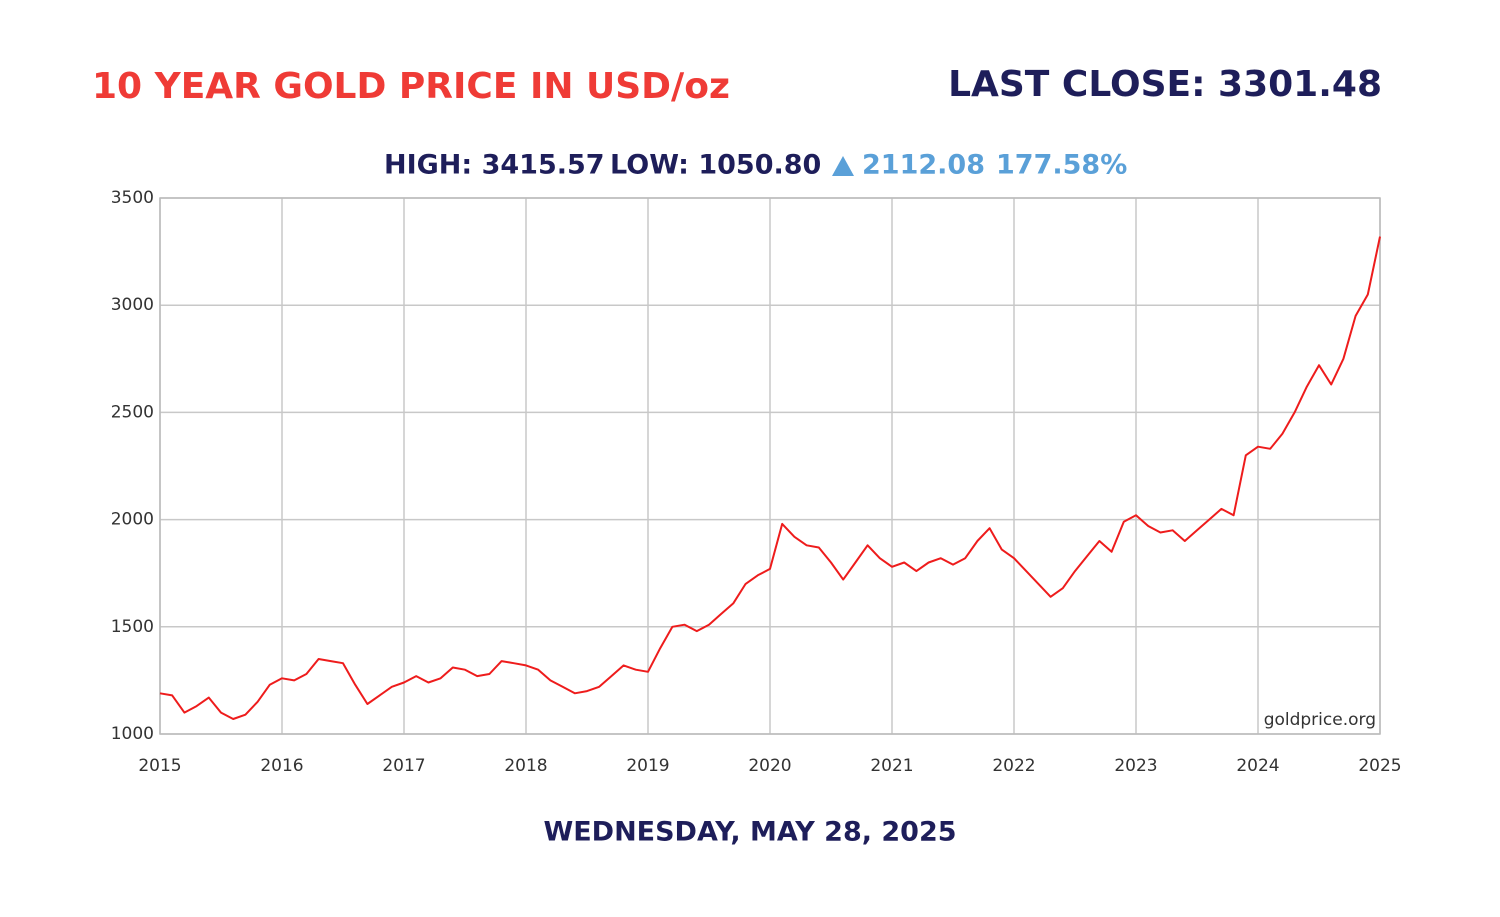  What do you see at coordinates (769, 766) in the screenshot?
I see `x-tick-label: 2020` at bounding box center [769, 766].